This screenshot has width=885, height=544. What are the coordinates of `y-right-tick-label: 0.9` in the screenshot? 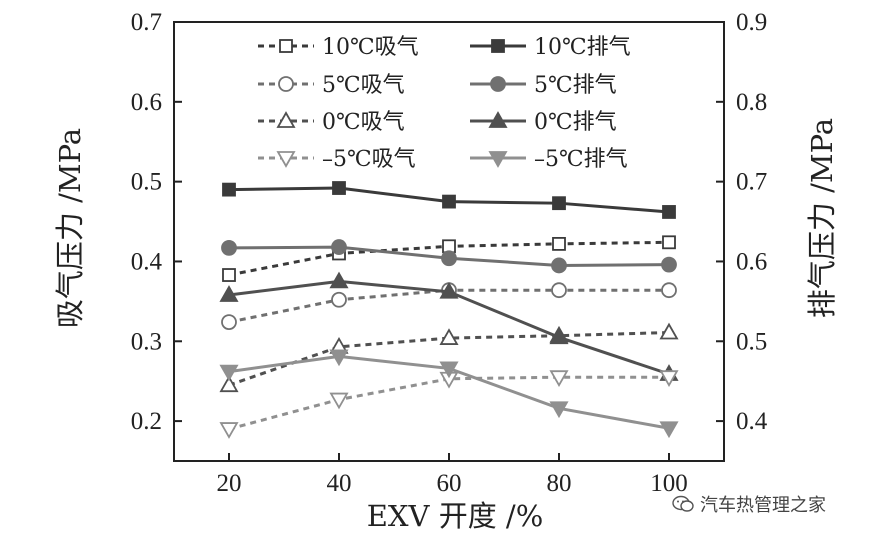 It's located at (751, 22).